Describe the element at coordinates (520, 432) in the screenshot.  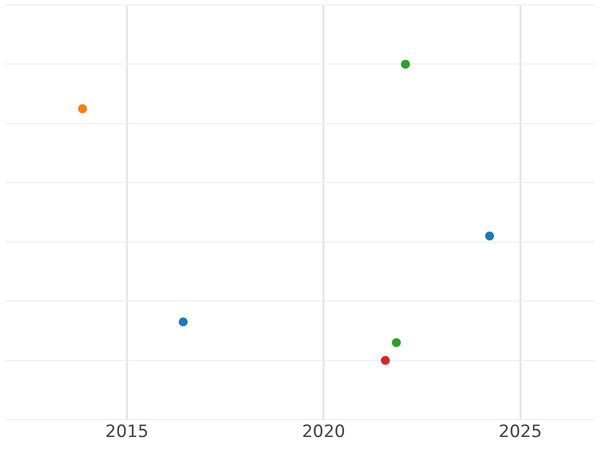
I see `x-tick-label: 2025` at that location.